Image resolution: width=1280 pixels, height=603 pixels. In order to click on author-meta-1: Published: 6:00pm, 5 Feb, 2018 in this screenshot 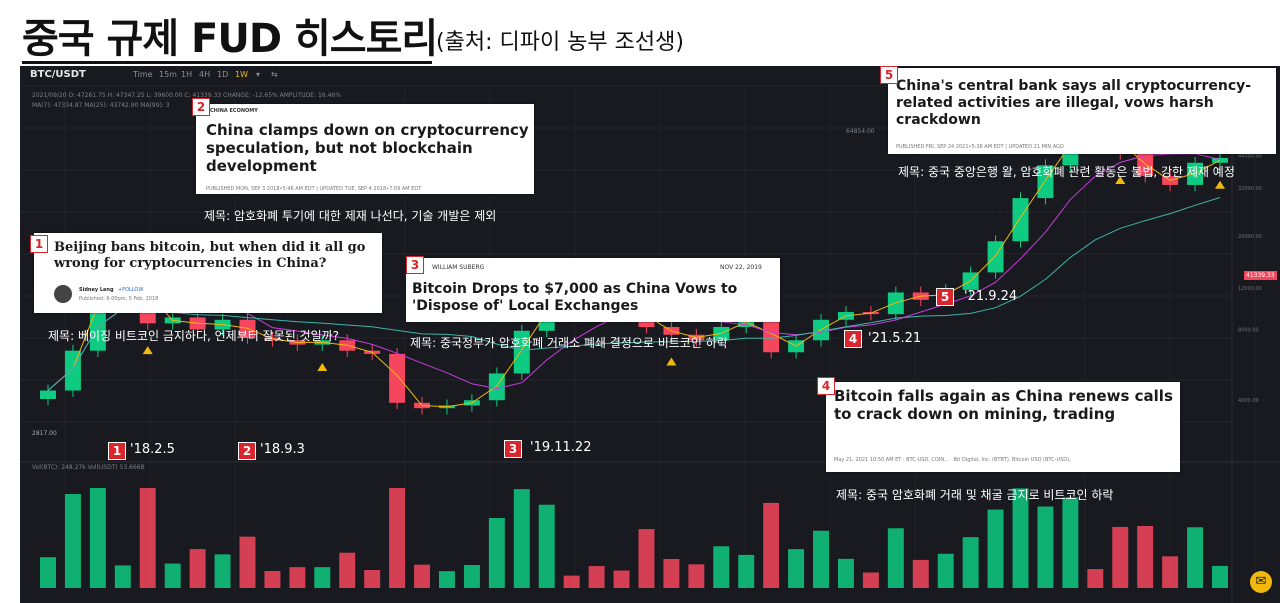, I will do `click(119, 299)`.